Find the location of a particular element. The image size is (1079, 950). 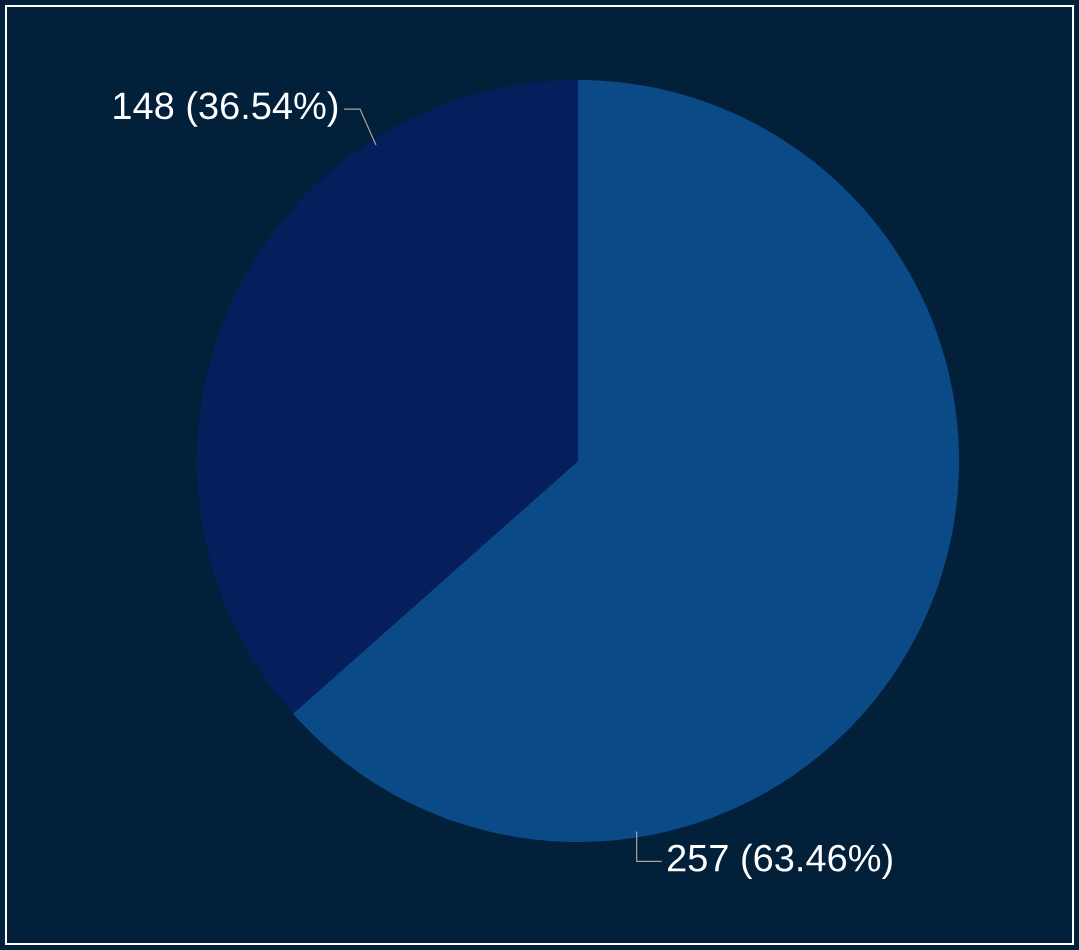

data-label: 257 (63.46%) is located at coordinates (779, 861).